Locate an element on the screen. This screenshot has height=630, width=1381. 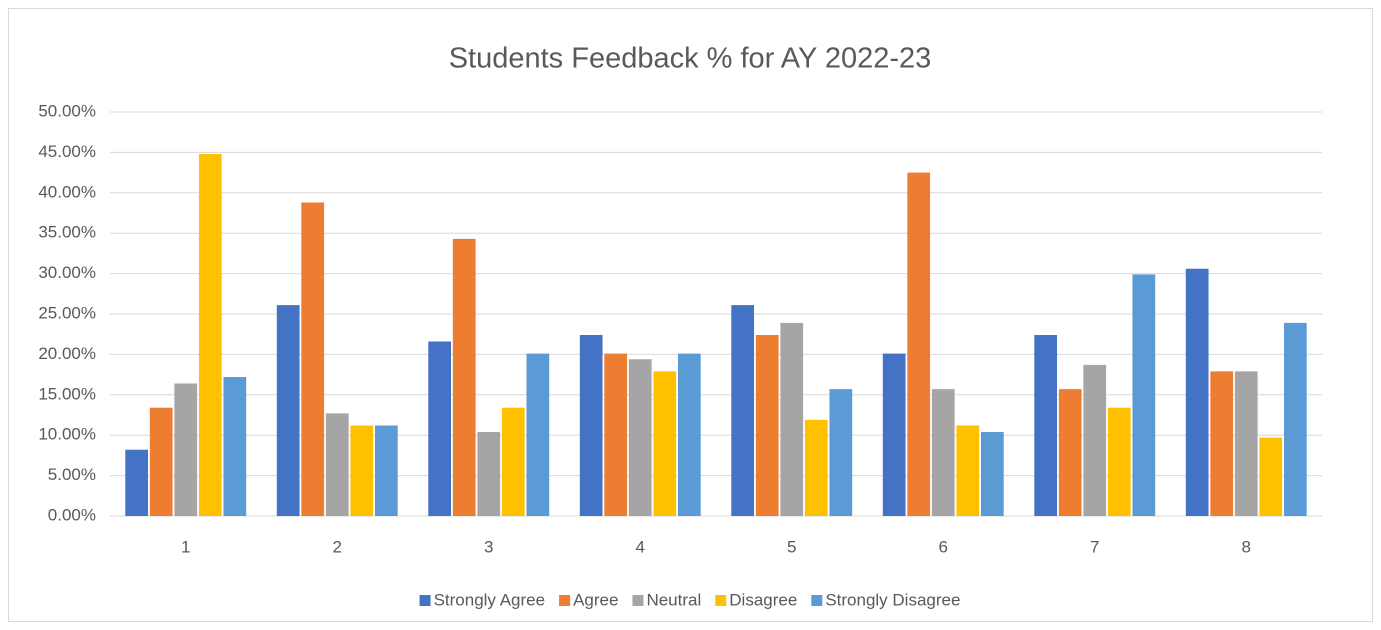
legend-label: Strongly Agree is located at coordinates (490, 599).